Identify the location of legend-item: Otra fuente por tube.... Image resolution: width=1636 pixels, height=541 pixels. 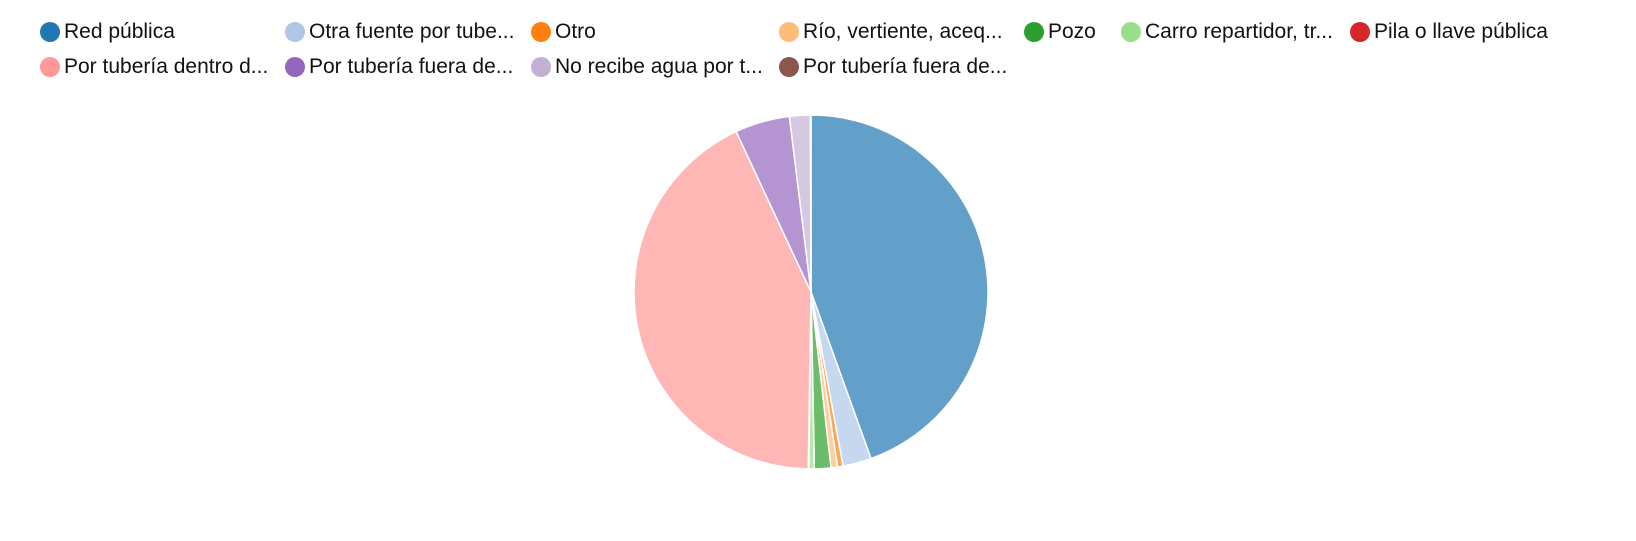
(399, 32).